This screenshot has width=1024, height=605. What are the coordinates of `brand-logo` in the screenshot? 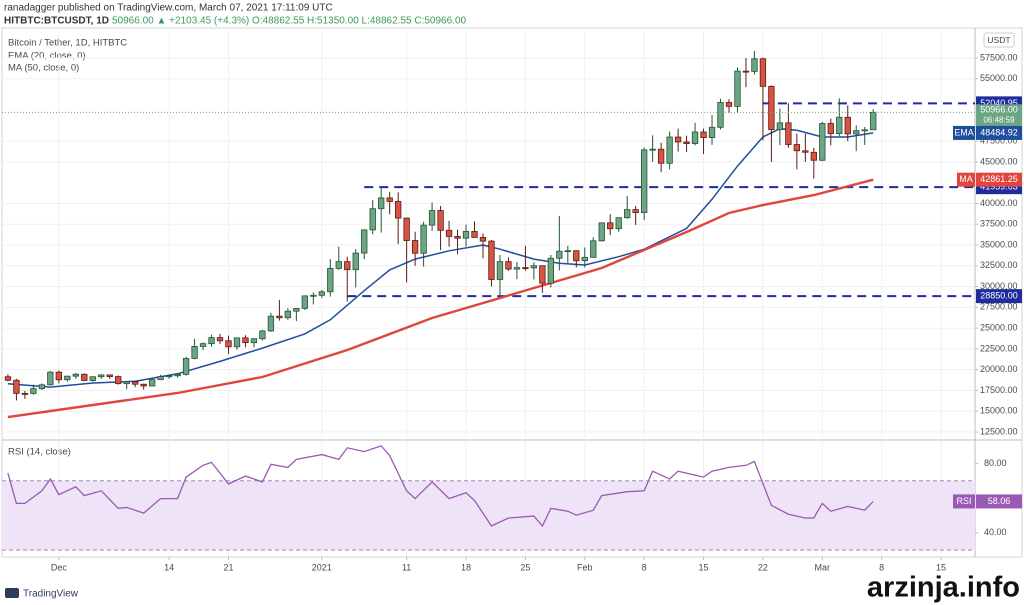 It's located at (12, 593).